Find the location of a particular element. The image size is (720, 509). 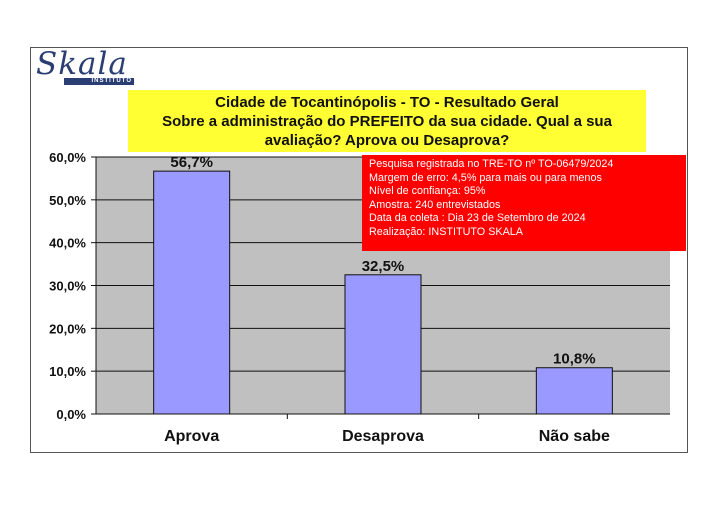

logo-subtitle: INSTITUTO is located at coordinates (99, 81).